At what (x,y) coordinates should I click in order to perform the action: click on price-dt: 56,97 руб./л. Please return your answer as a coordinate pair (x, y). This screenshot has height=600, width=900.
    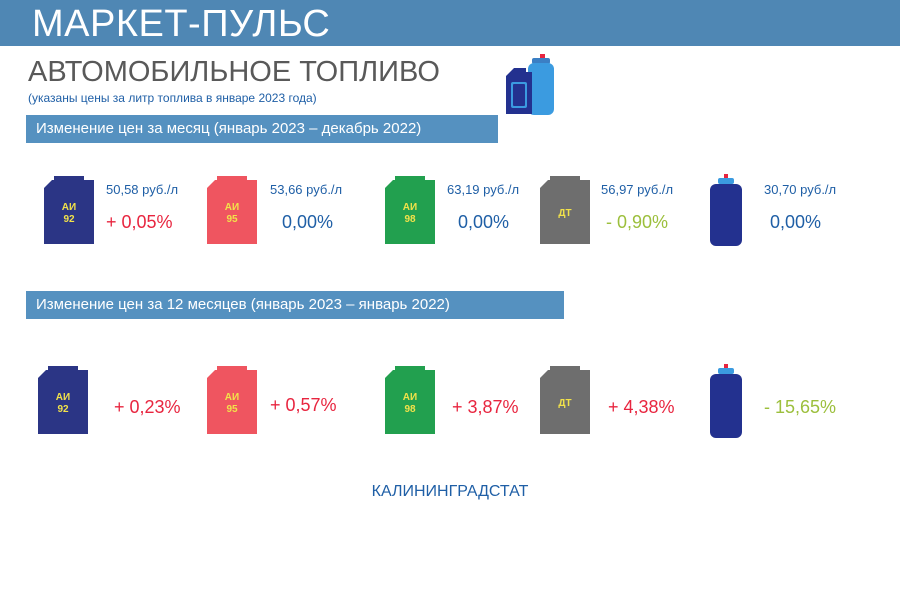
    Looking at the image, I should click on (637, 189).